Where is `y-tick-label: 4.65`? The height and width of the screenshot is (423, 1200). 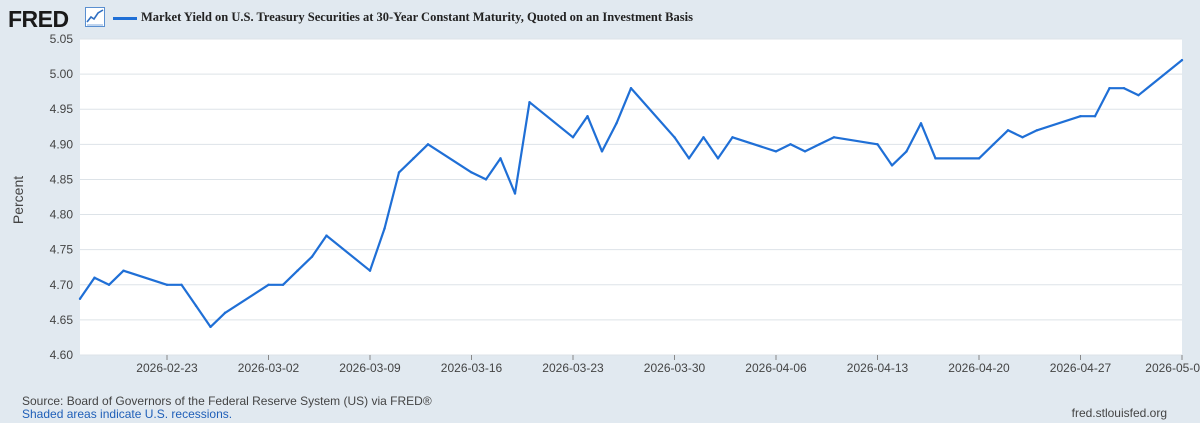
y-tick-label: 4.65 is located at coordinates (62, 320).